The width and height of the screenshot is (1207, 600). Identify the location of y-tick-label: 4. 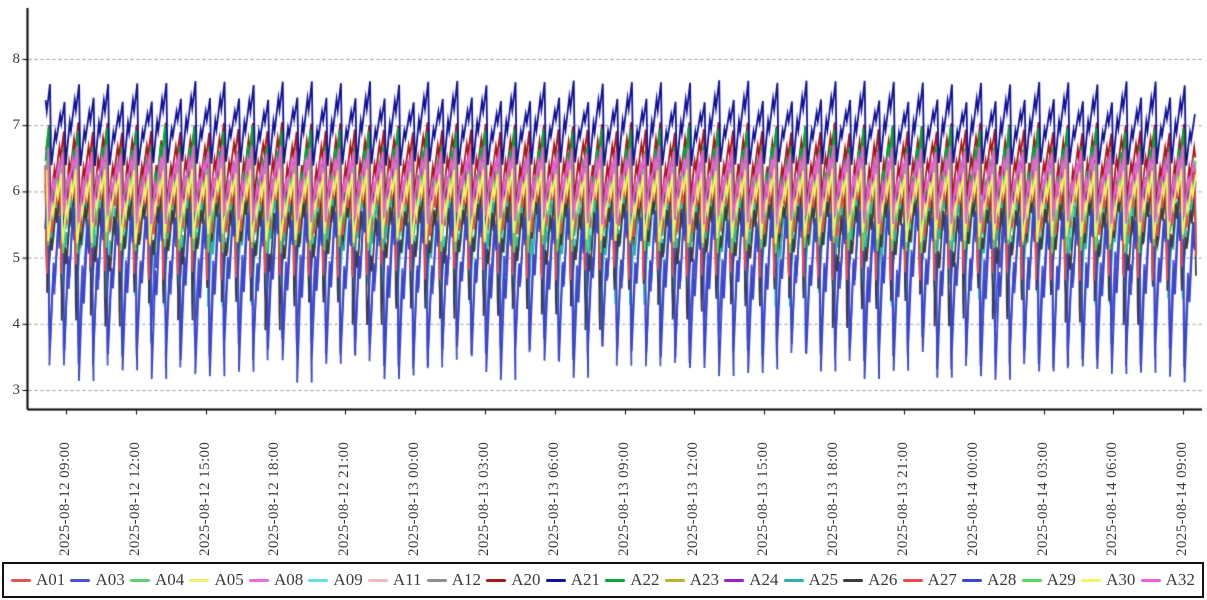
(16, 323).